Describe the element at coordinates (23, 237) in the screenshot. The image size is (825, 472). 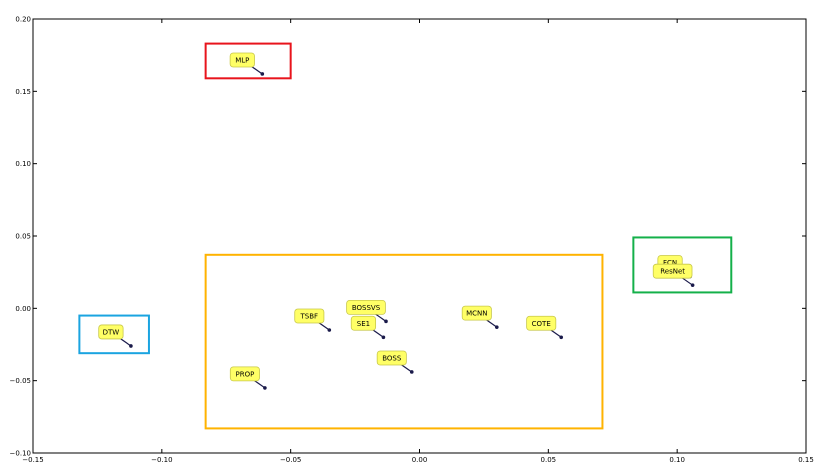
I see `y-tick-label: 0.05` at that location.